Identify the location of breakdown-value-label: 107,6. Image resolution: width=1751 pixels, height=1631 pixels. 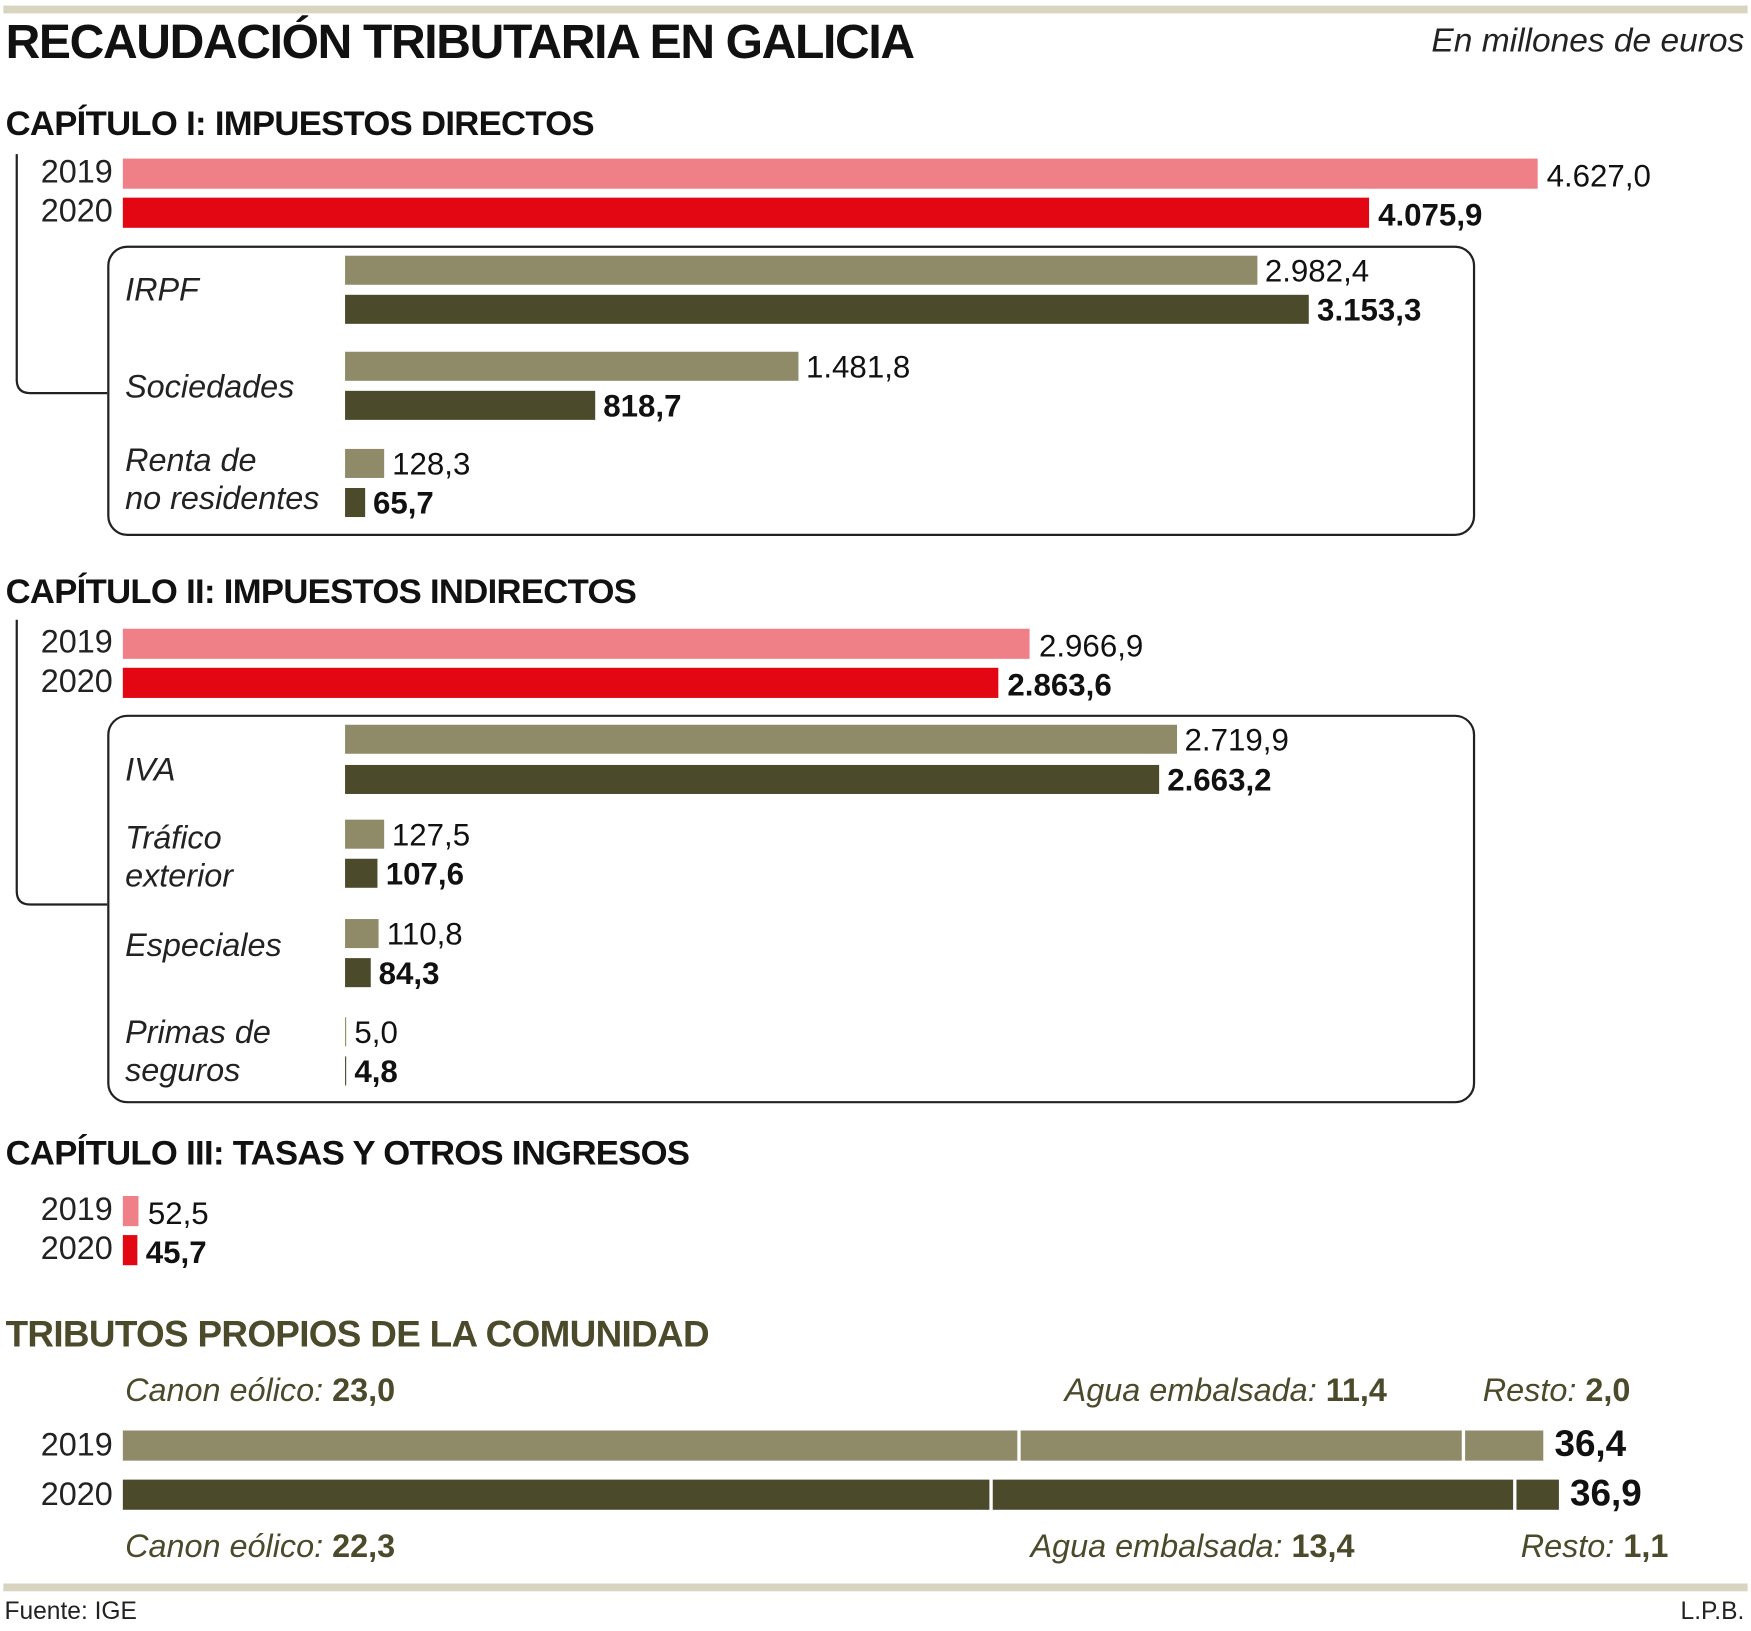
(425, 874).